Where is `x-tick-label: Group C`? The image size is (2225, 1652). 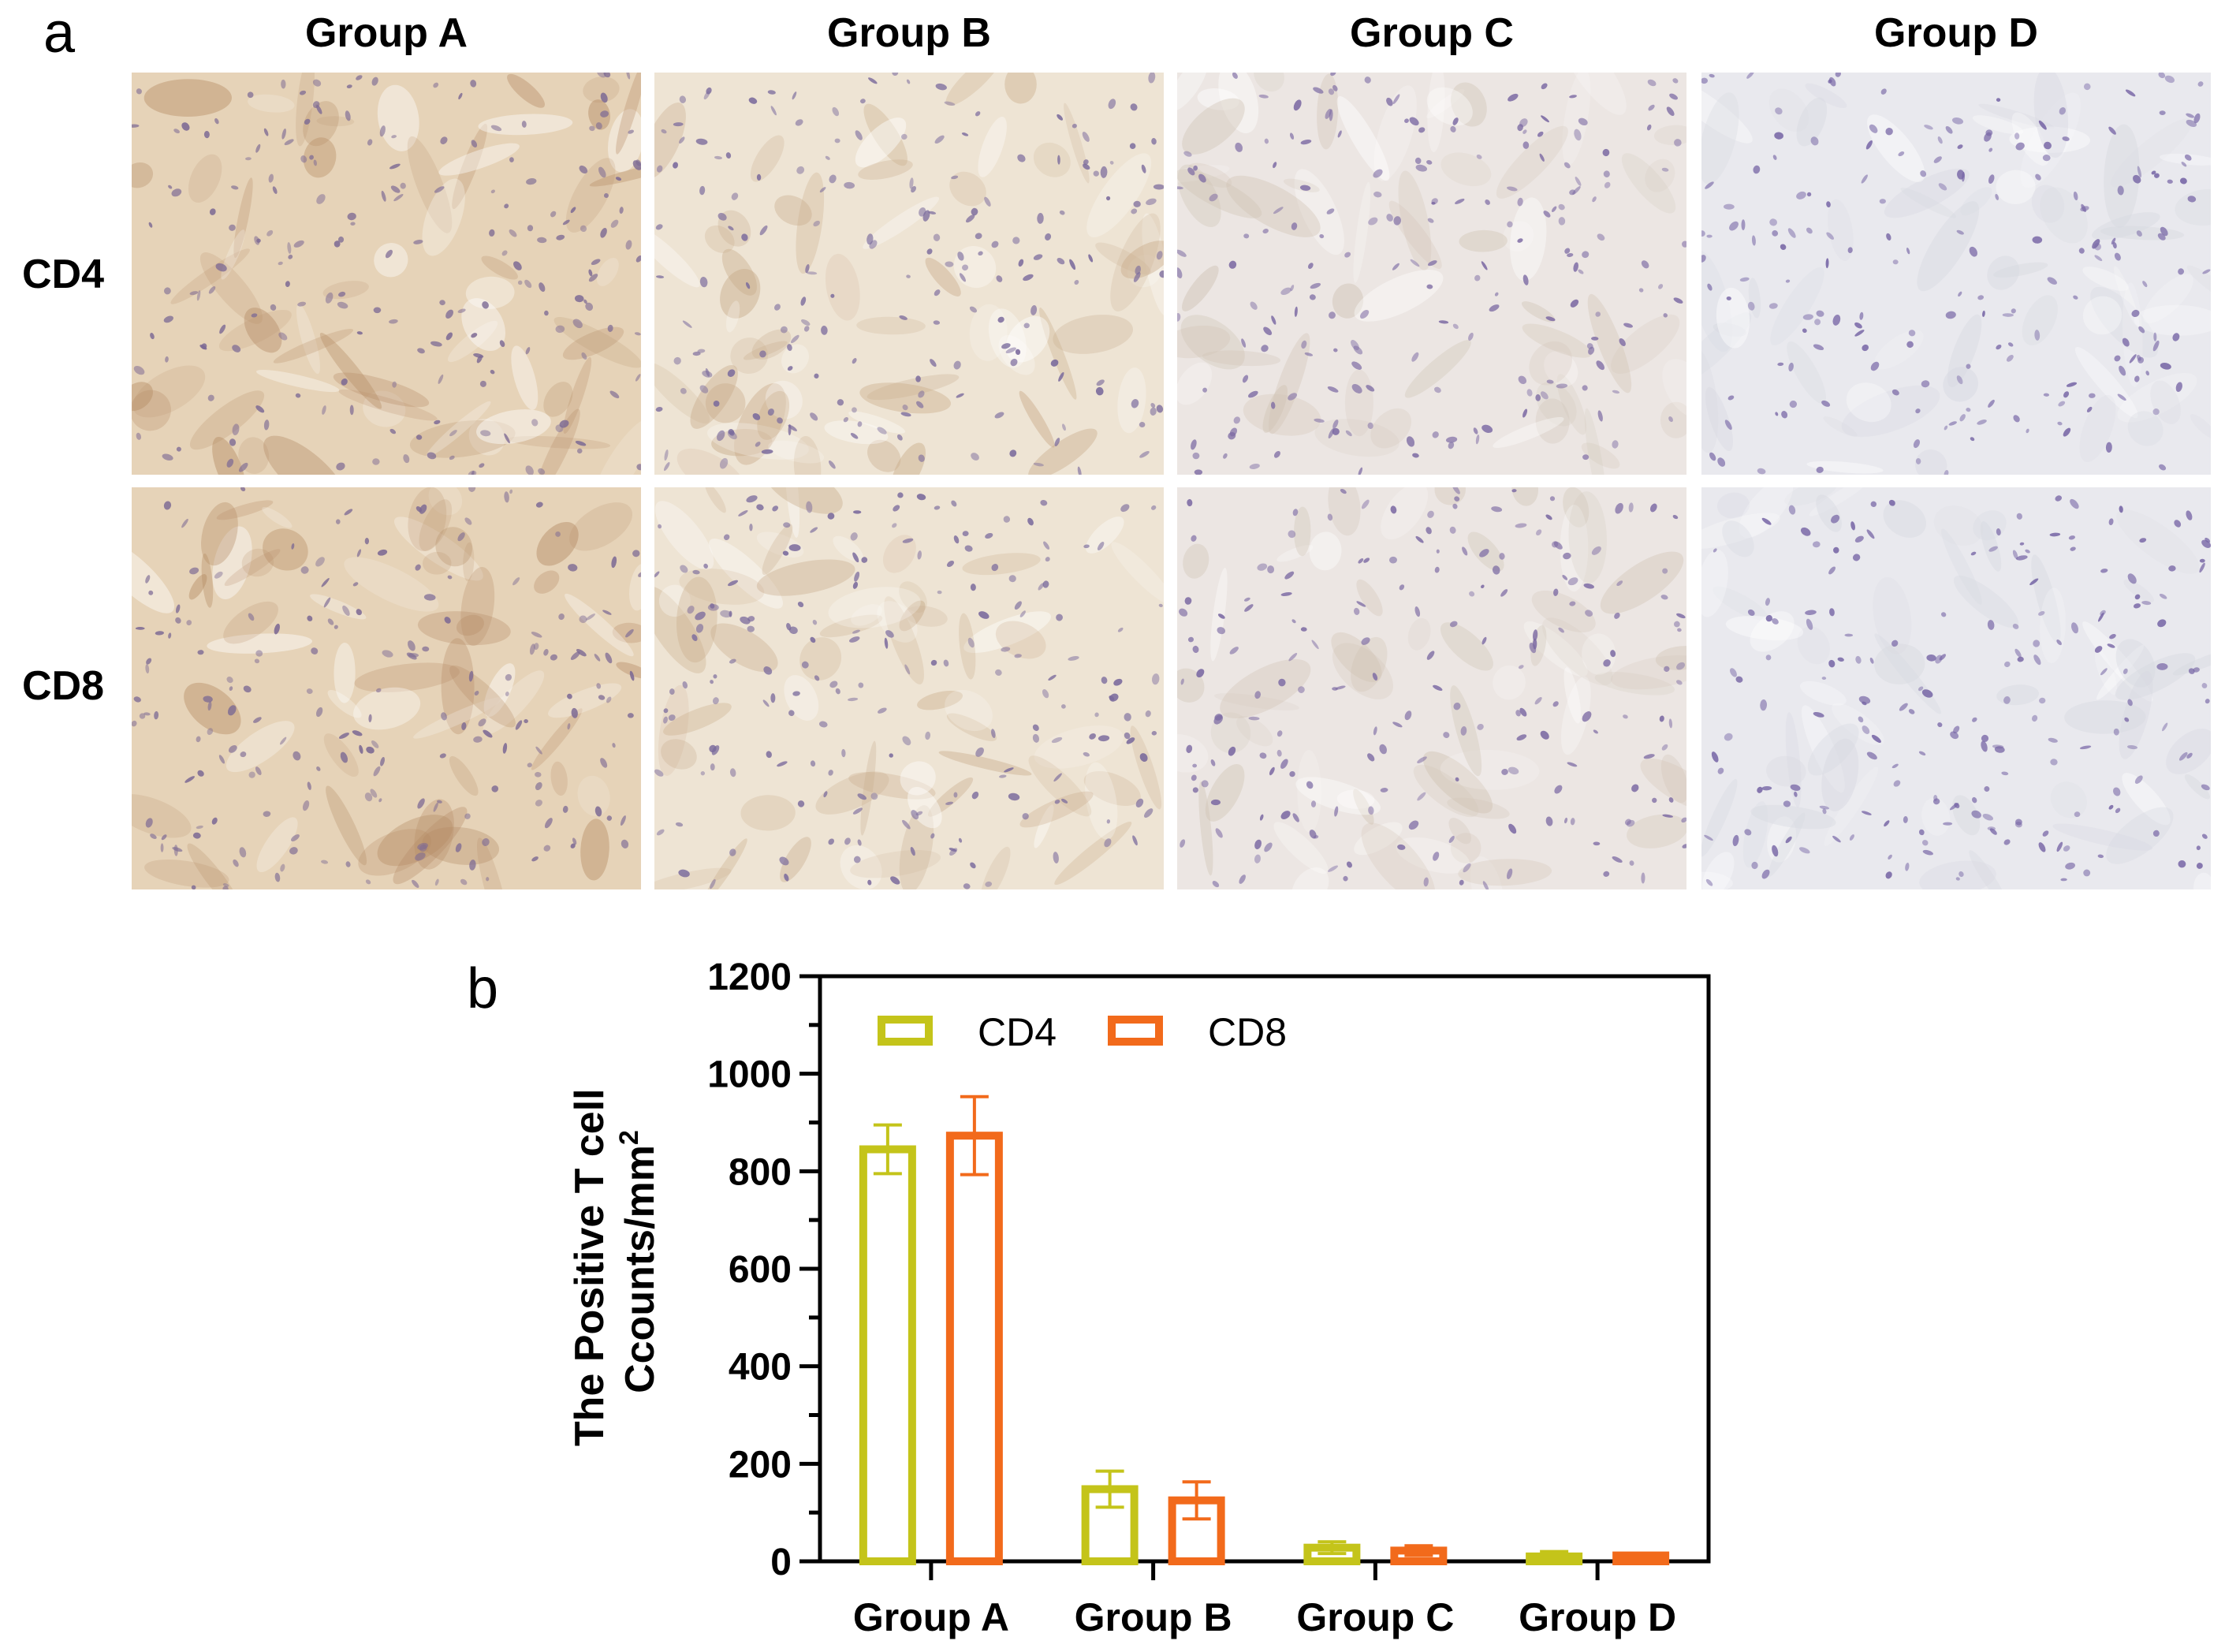
x-tick-label: Group C is located at coordinates (1375, 1617).